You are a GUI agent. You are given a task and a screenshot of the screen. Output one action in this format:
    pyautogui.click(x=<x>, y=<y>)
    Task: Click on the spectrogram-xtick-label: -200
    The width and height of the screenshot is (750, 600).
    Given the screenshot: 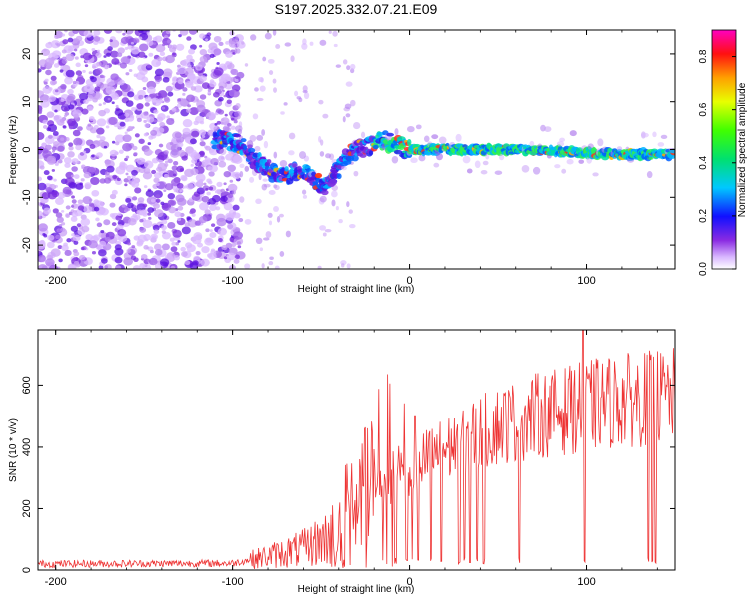 What is the action you would take?
    pyautogui.click(x=56, y=281)
    